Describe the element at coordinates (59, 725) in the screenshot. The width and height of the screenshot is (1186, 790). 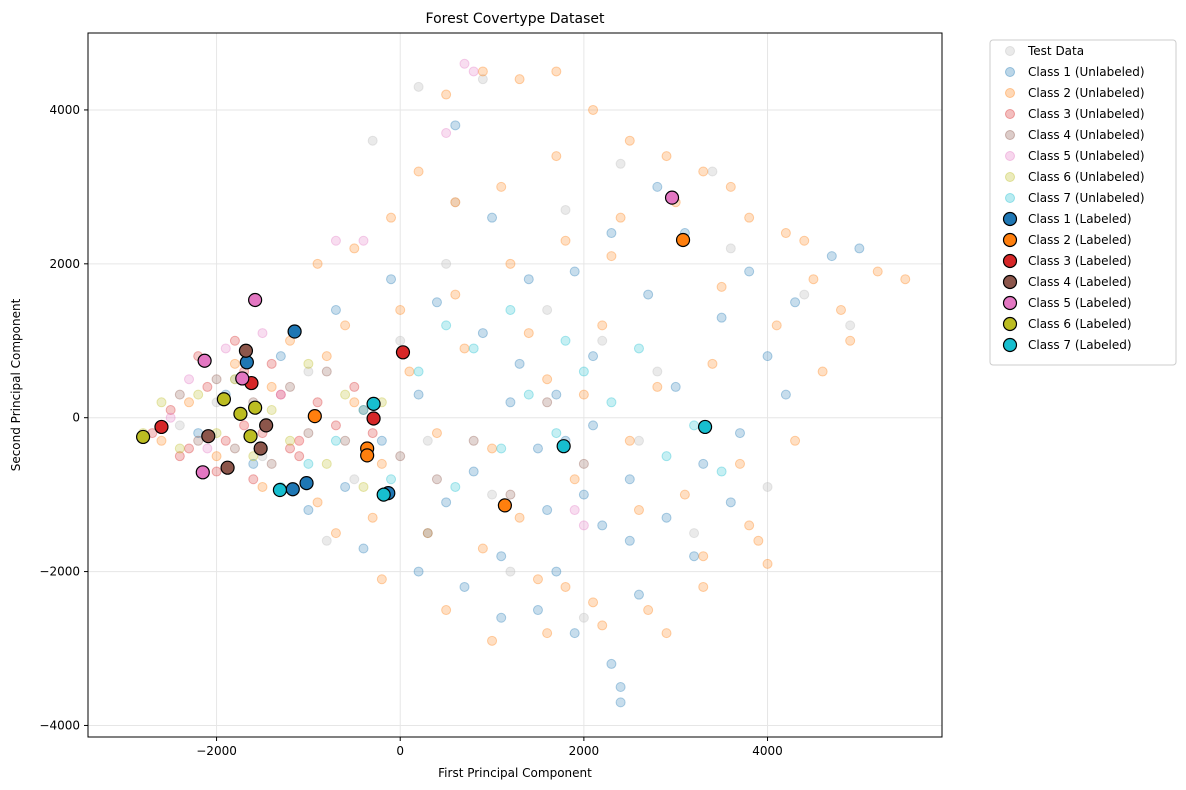
I see `y-tick-label: −4000` at that location.